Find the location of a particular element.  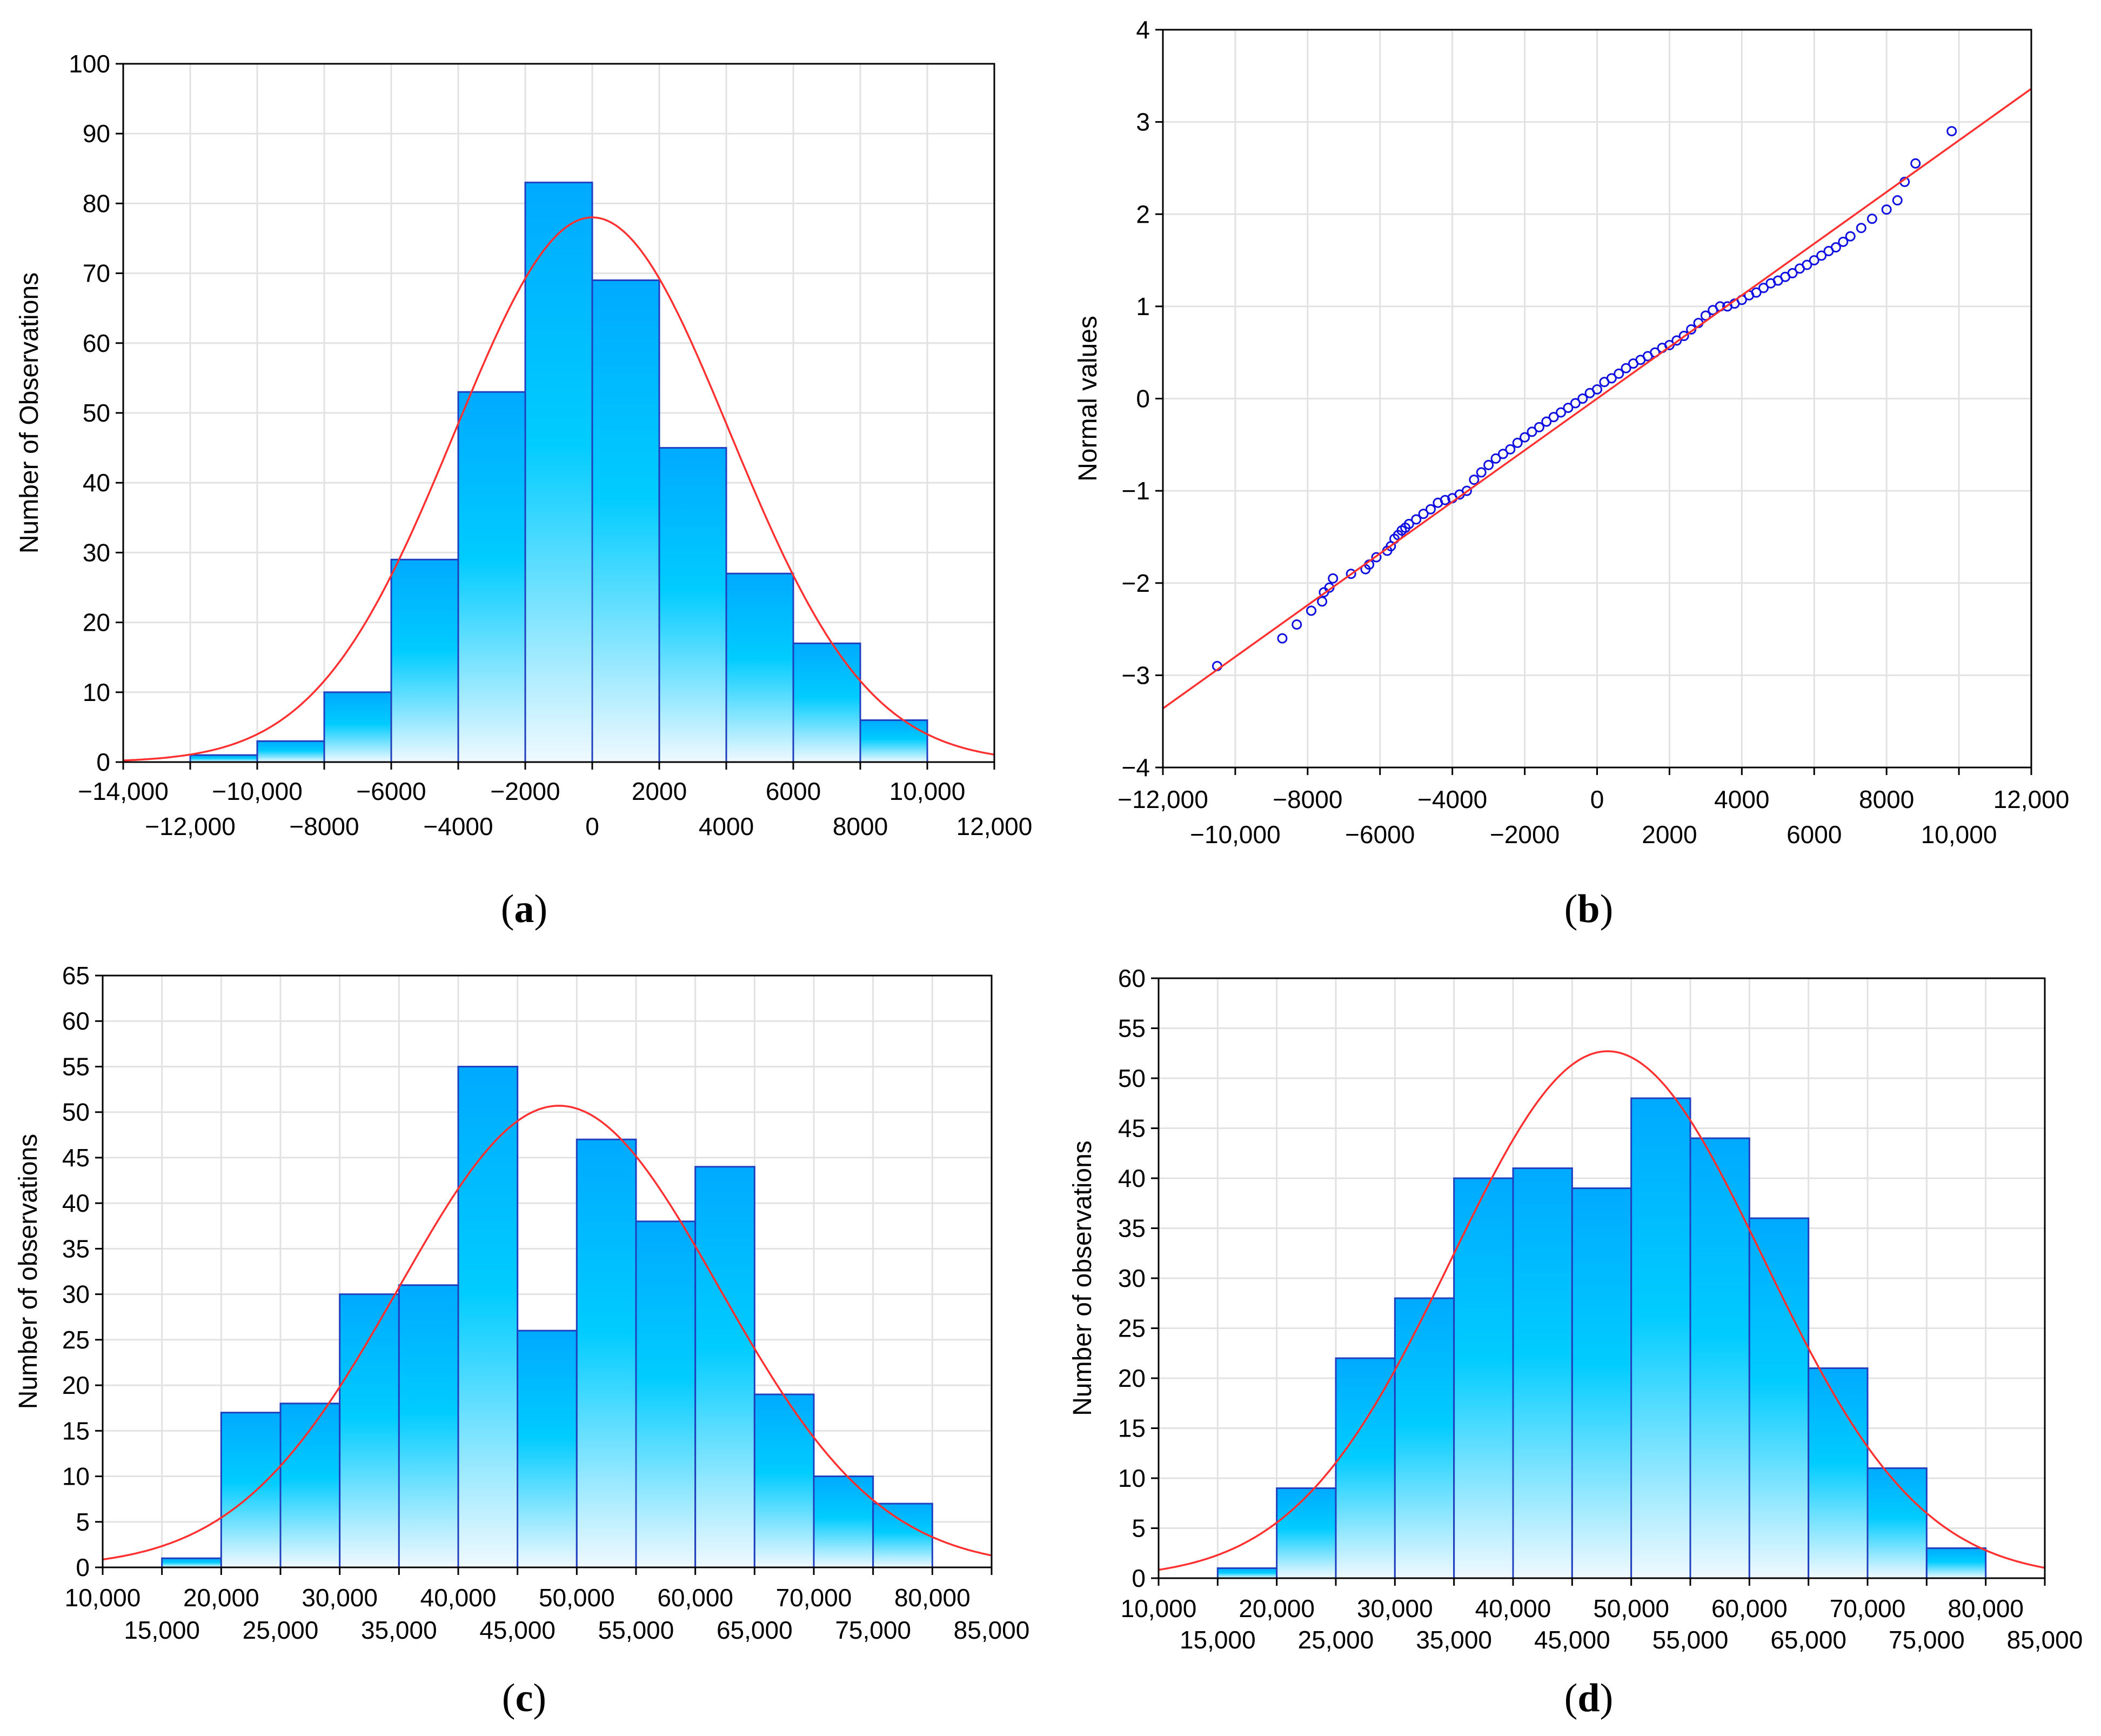

y-tick-label: −2 is located at coordinates (1136, 583).